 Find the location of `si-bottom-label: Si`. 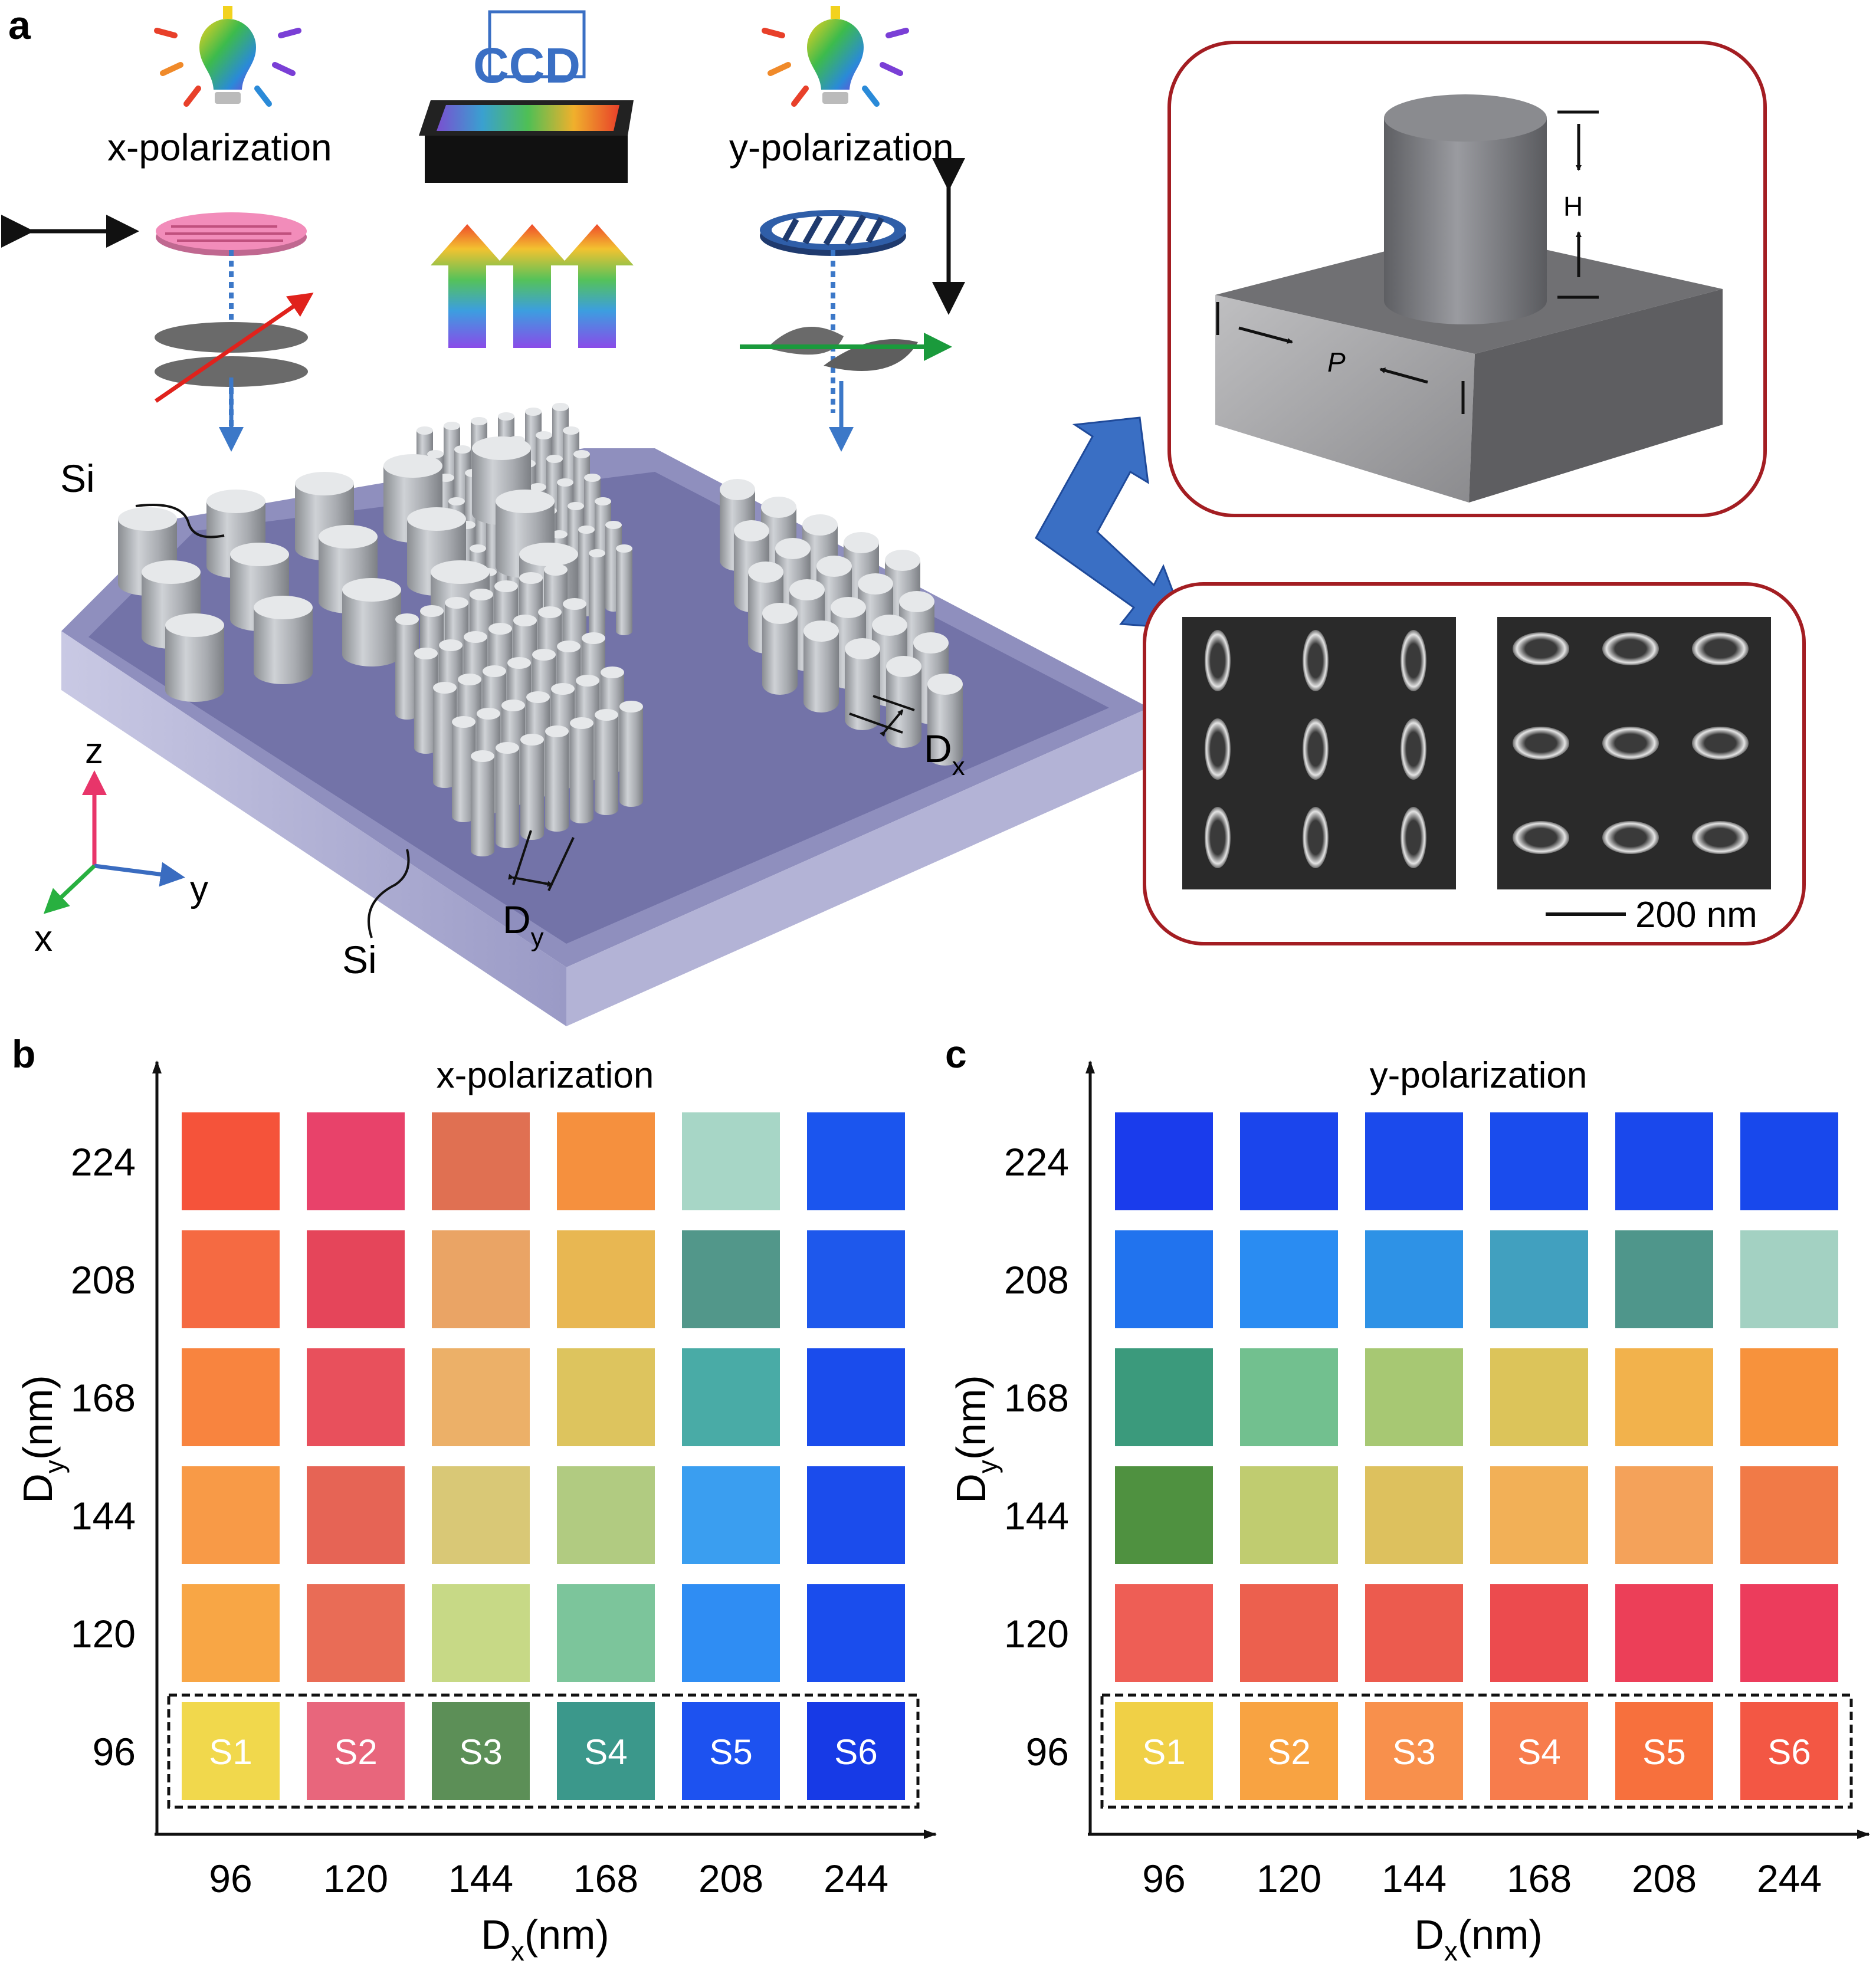

si-bottom-label: Si is located at coordinates (359, 959).